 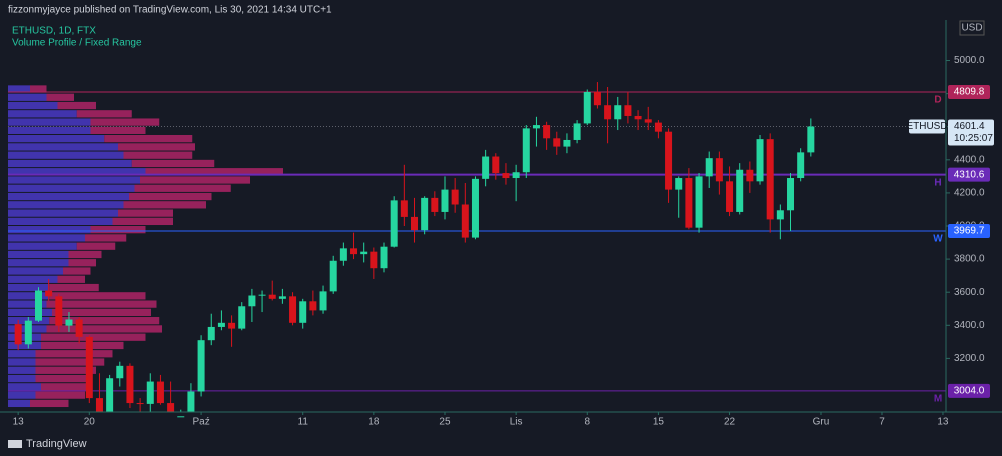 I want to click on level-name: D, so click(x=937, y=100).